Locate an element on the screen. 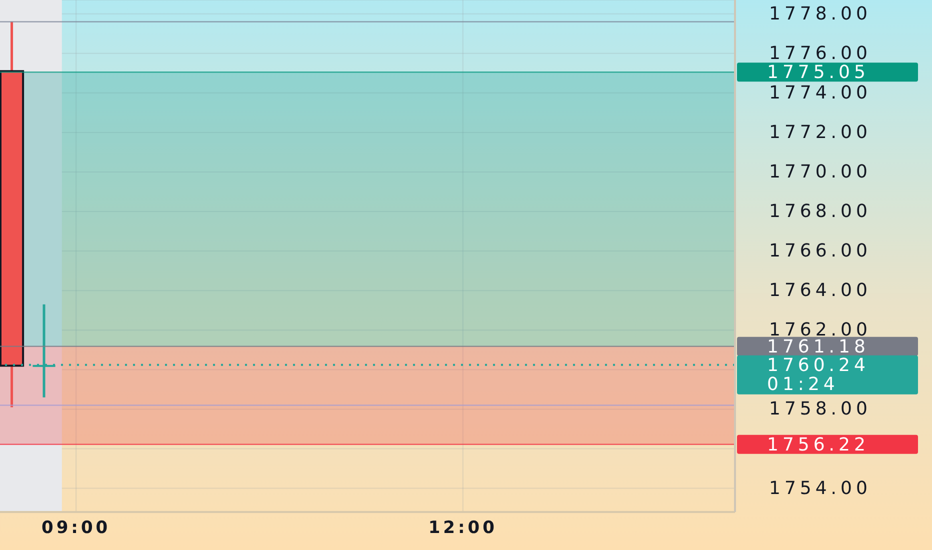  y-tick-label: 1778.00 is located at coordinates (820, 13).